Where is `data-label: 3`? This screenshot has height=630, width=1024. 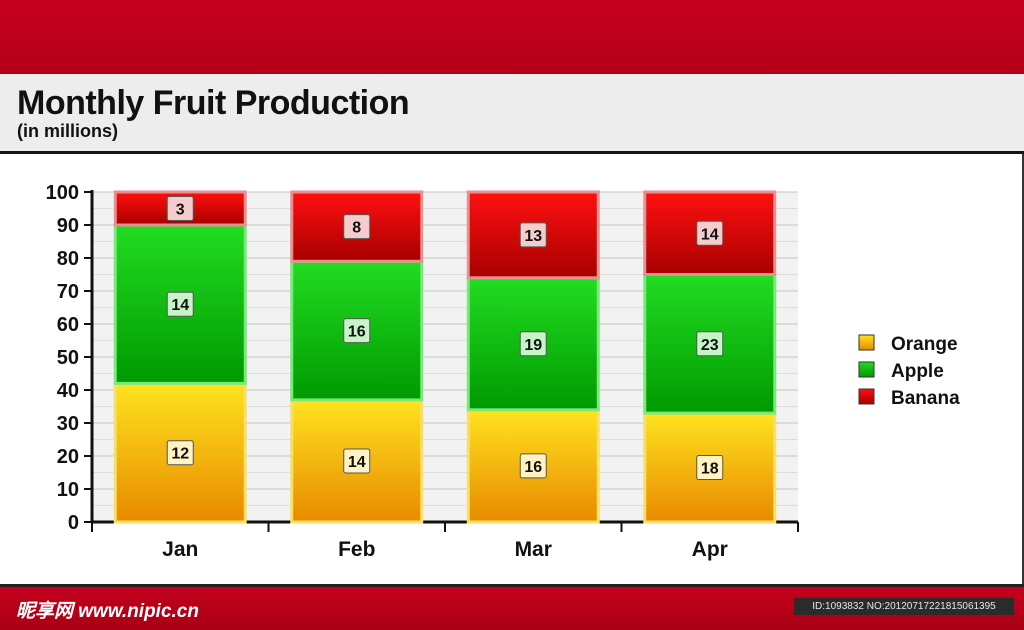
data-label: 3 is located at coordinates (180, 210).